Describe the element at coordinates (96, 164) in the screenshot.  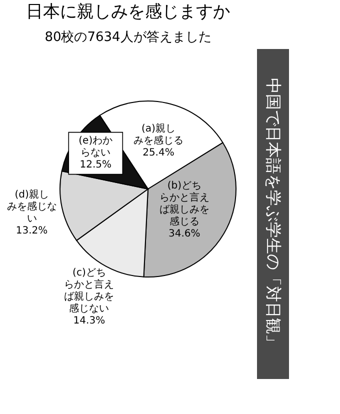
I see `data-label: 12.5%` at that location.